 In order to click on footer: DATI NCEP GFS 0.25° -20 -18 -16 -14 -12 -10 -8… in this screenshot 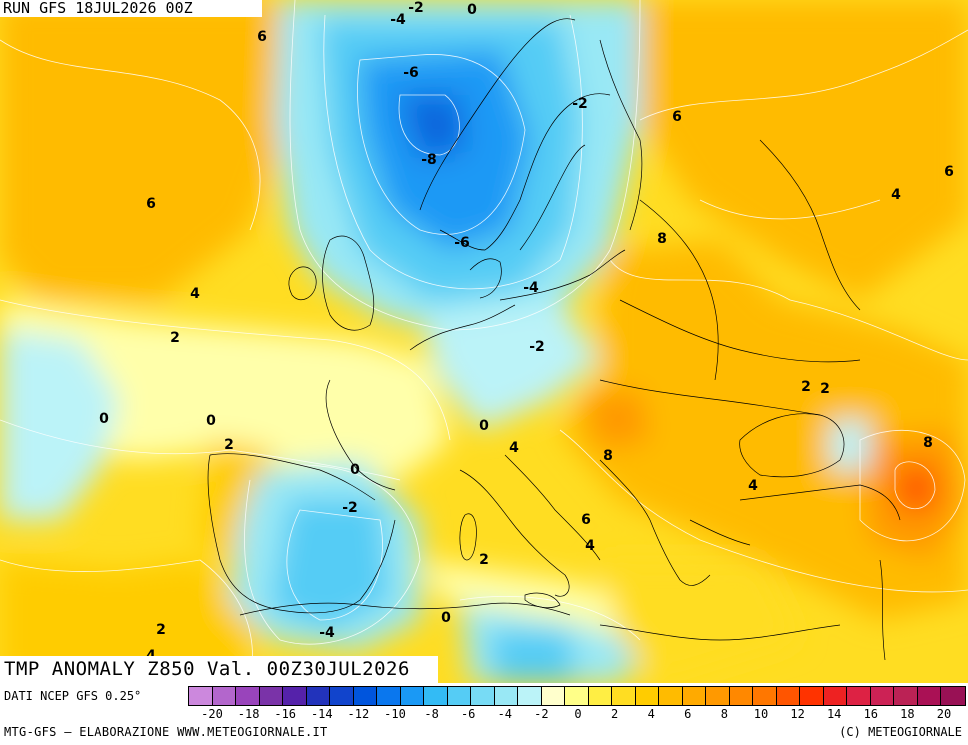, I will do `click(484, 714)`.